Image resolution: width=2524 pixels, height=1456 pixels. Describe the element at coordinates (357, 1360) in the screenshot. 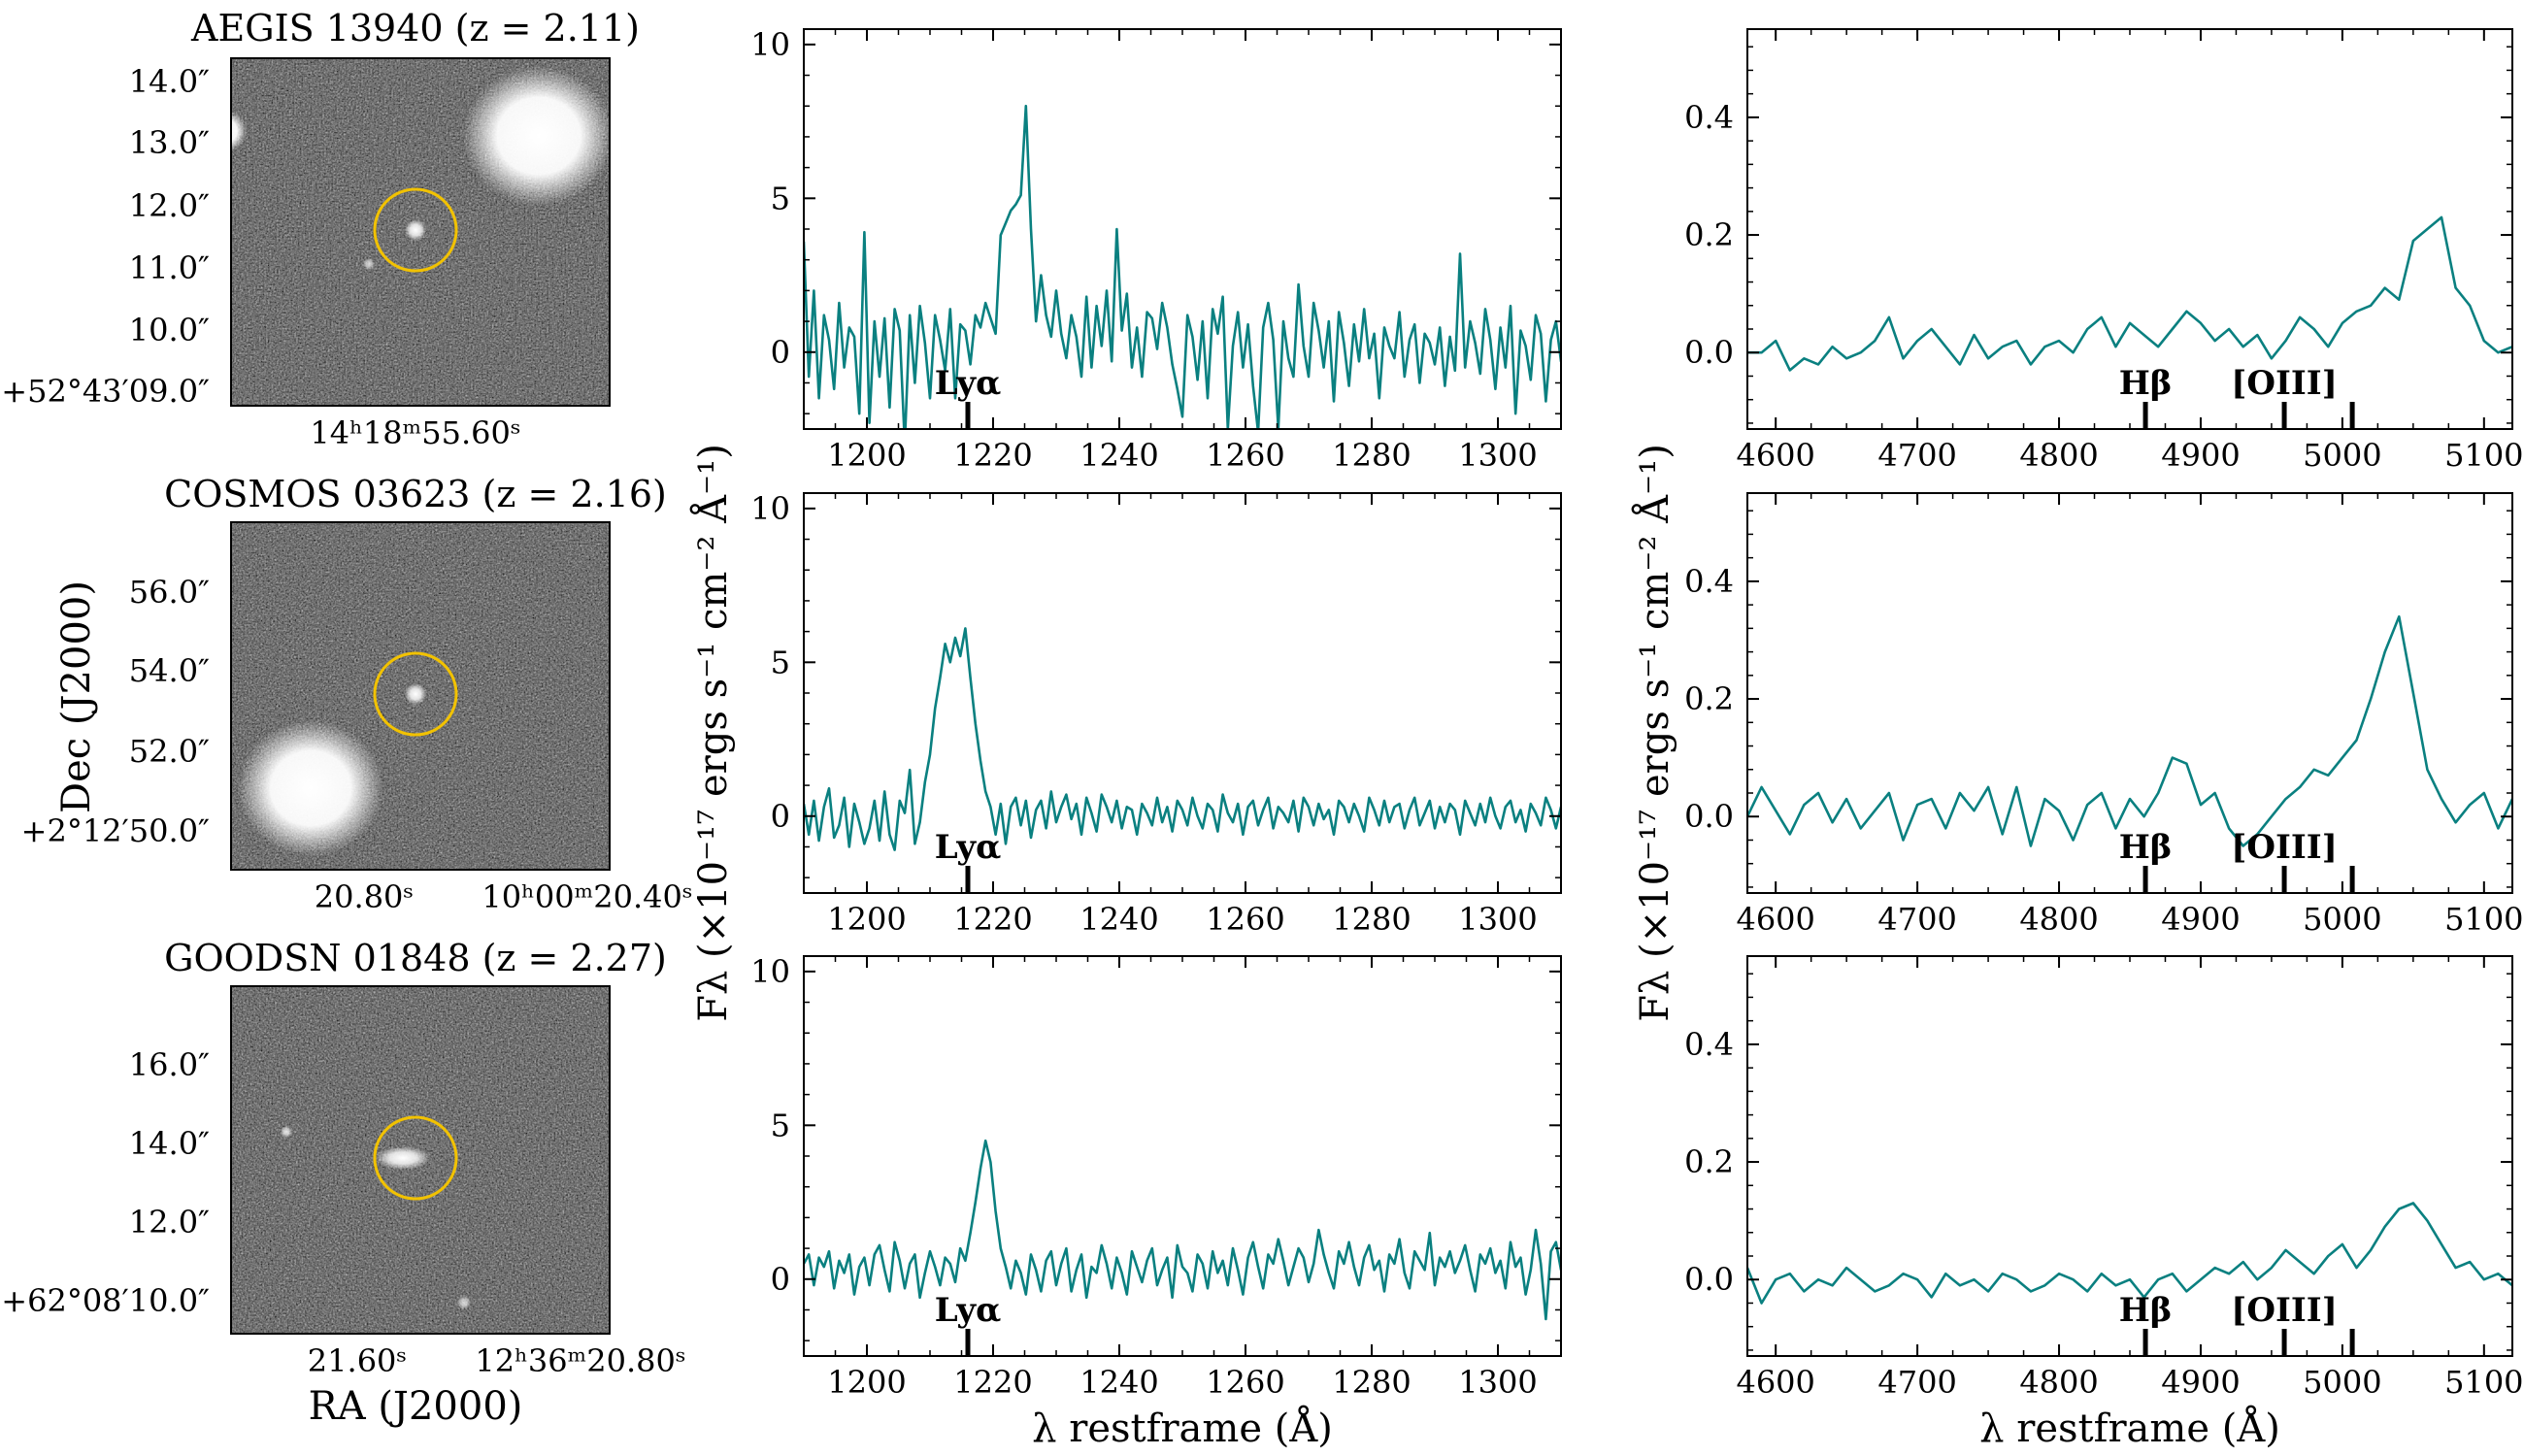

I see `ra-tick: 21.60ˢ` at that location.